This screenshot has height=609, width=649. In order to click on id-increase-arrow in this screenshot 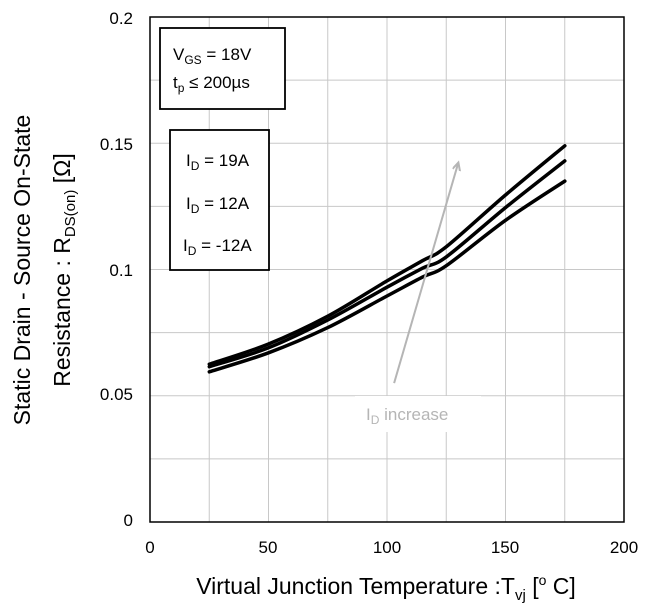, I will do `click(425, 273)`.